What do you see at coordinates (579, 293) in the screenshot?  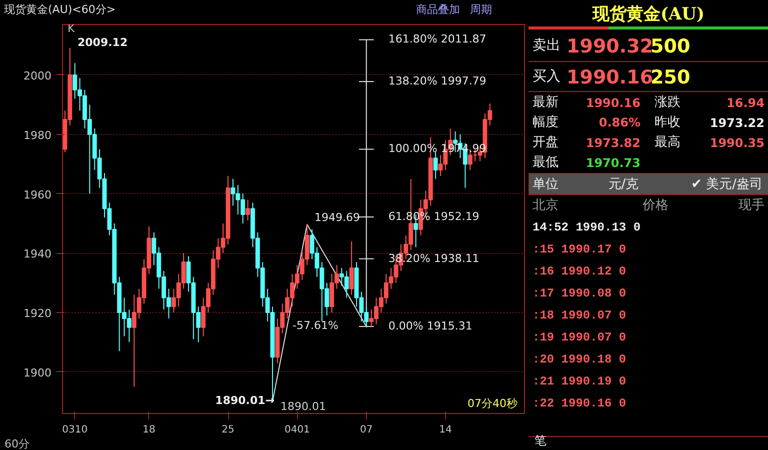 I see `text: :17 1990.08 0` at bounding box center [579, 293].